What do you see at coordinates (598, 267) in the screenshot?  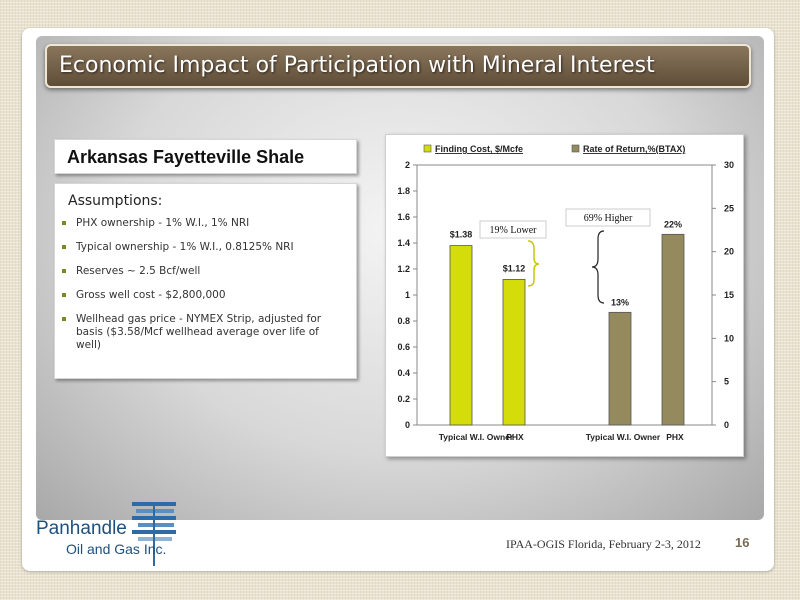 I see `annotation-brace-higher` at bounding box center [598, 267].